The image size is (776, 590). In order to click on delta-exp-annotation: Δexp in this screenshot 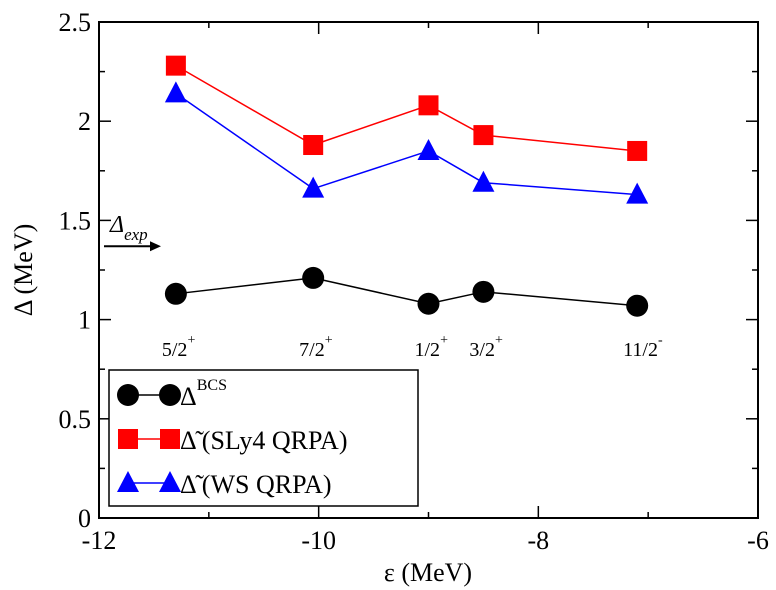, I will do `click(132, 232)`.